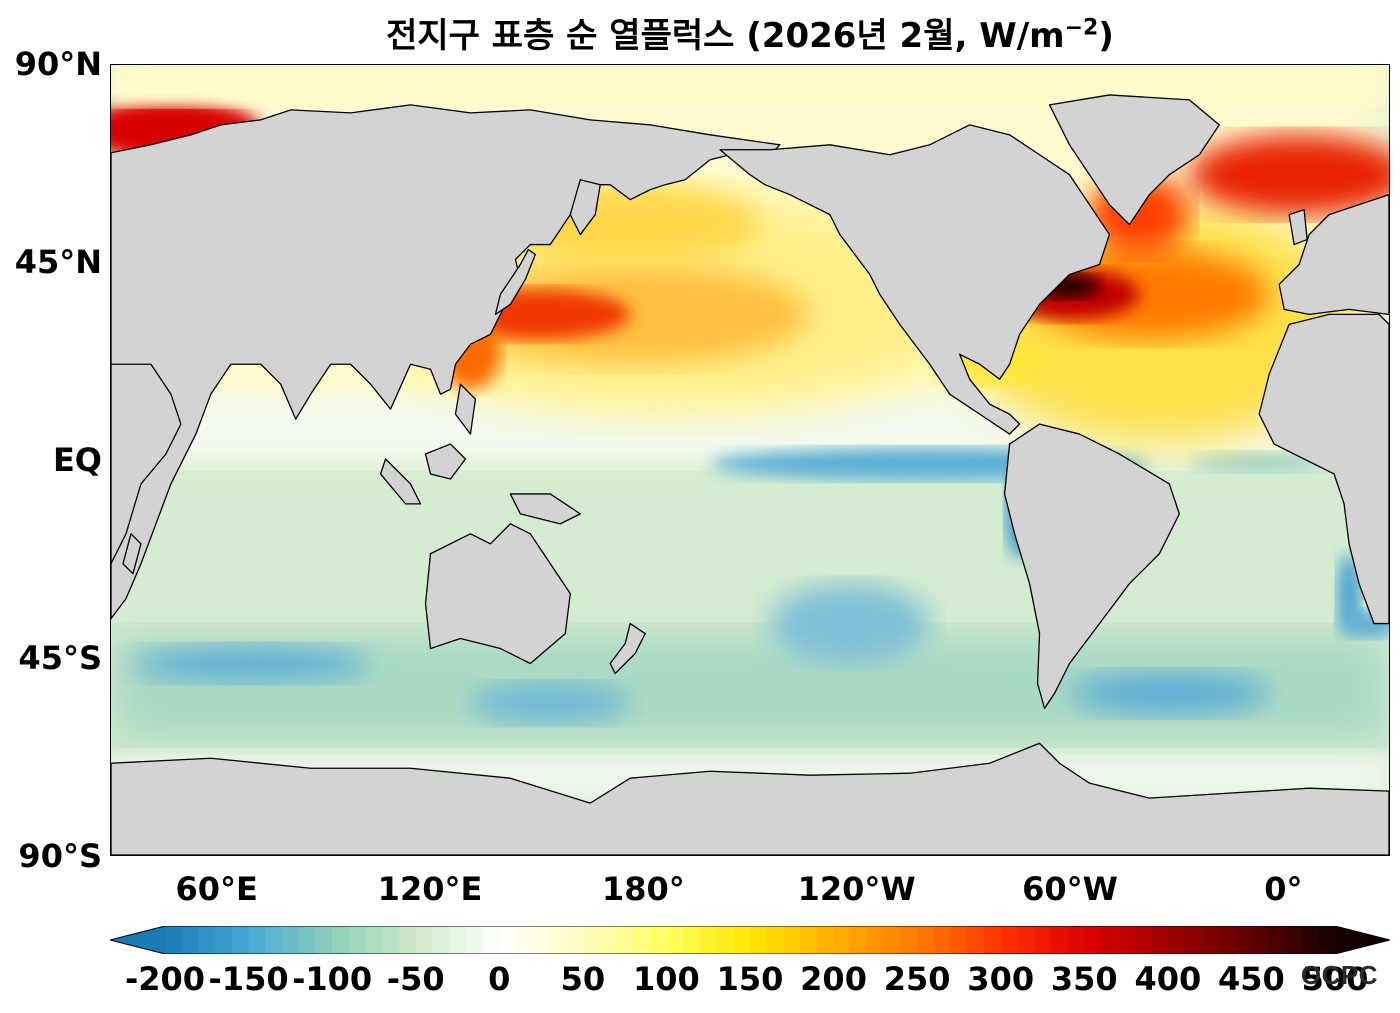 The height and width of the screenshot is (1013, 1400). What do you see at coordinates (833, 979) in the screenshot?
I see `colorbar-tick-label: 200` at bounding box center [833, 979].